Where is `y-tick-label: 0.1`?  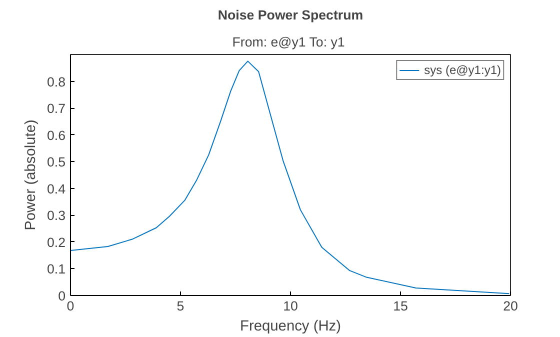 y-tick-label: 0.1 is located at coordinates (56, 269).